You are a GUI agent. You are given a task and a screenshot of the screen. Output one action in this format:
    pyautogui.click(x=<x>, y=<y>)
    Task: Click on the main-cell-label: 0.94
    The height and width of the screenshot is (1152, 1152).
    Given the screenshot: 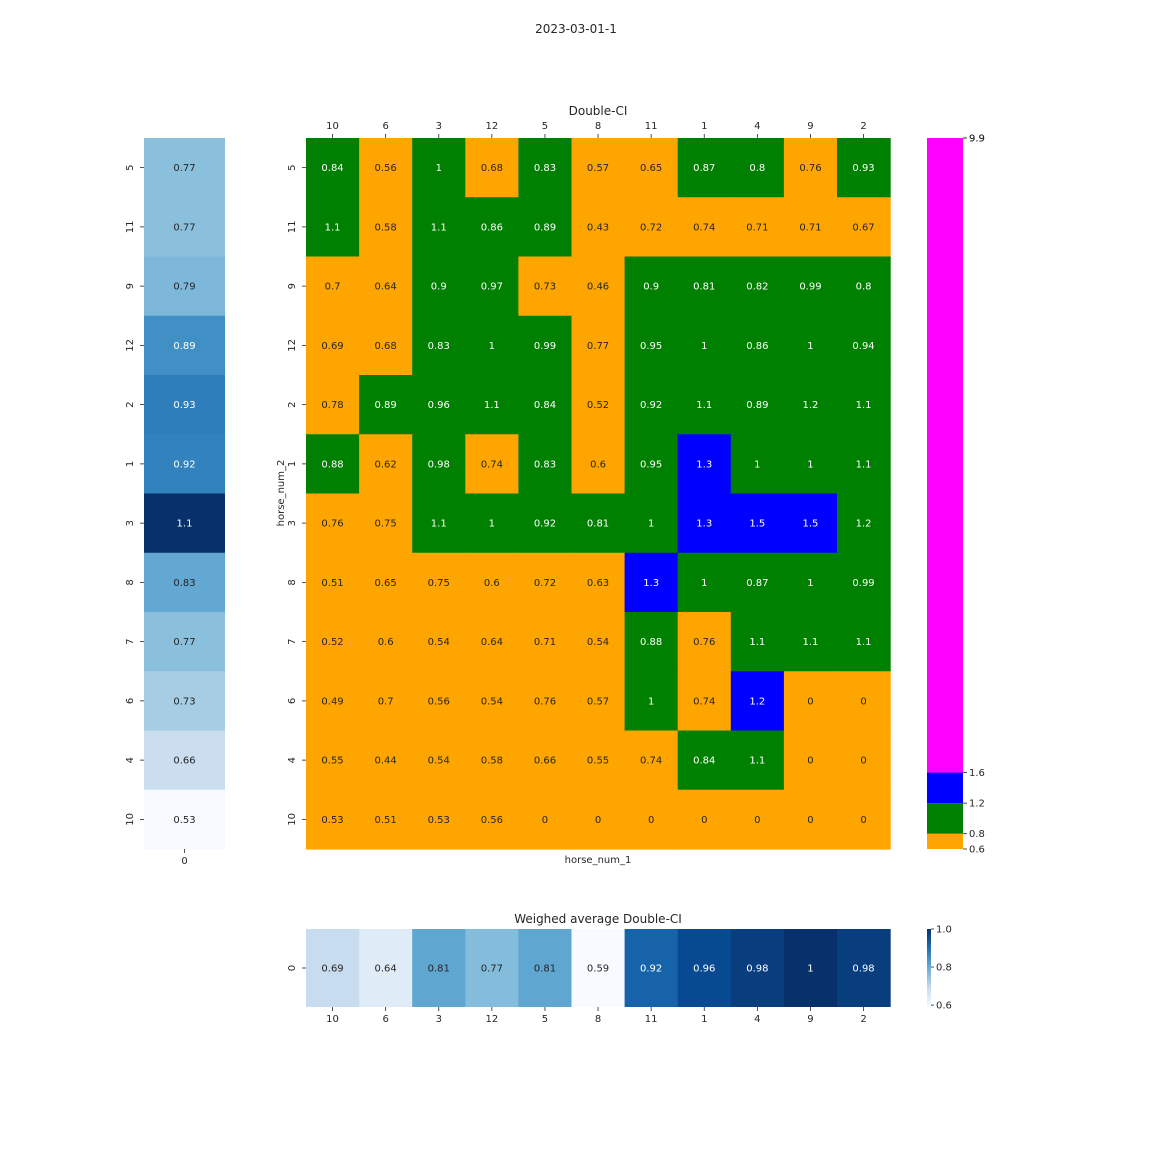 What is the action you would take?
    pyautogui.click(x=863, y=346)
    